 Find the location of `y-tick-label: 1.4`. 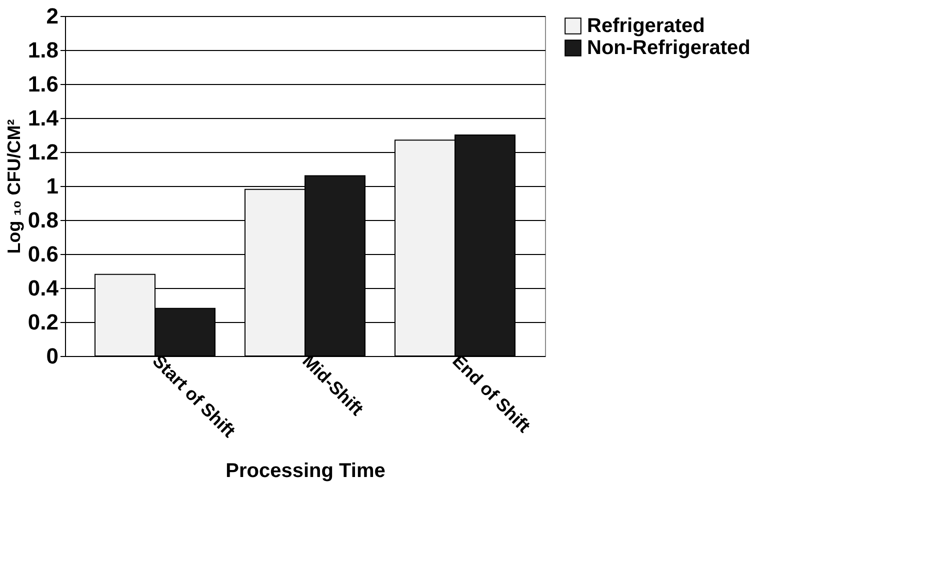

y-tick-label: 1.4 is located at coordinates (44, 118).